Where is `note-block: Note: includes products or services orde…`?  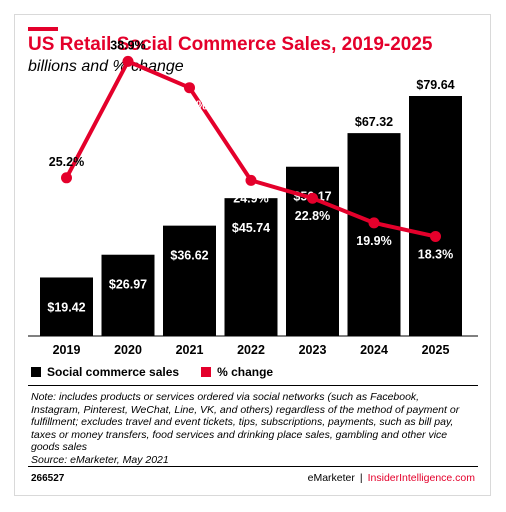 note-block: Note: includes products or services orde… is located at coordinates (253, 429).